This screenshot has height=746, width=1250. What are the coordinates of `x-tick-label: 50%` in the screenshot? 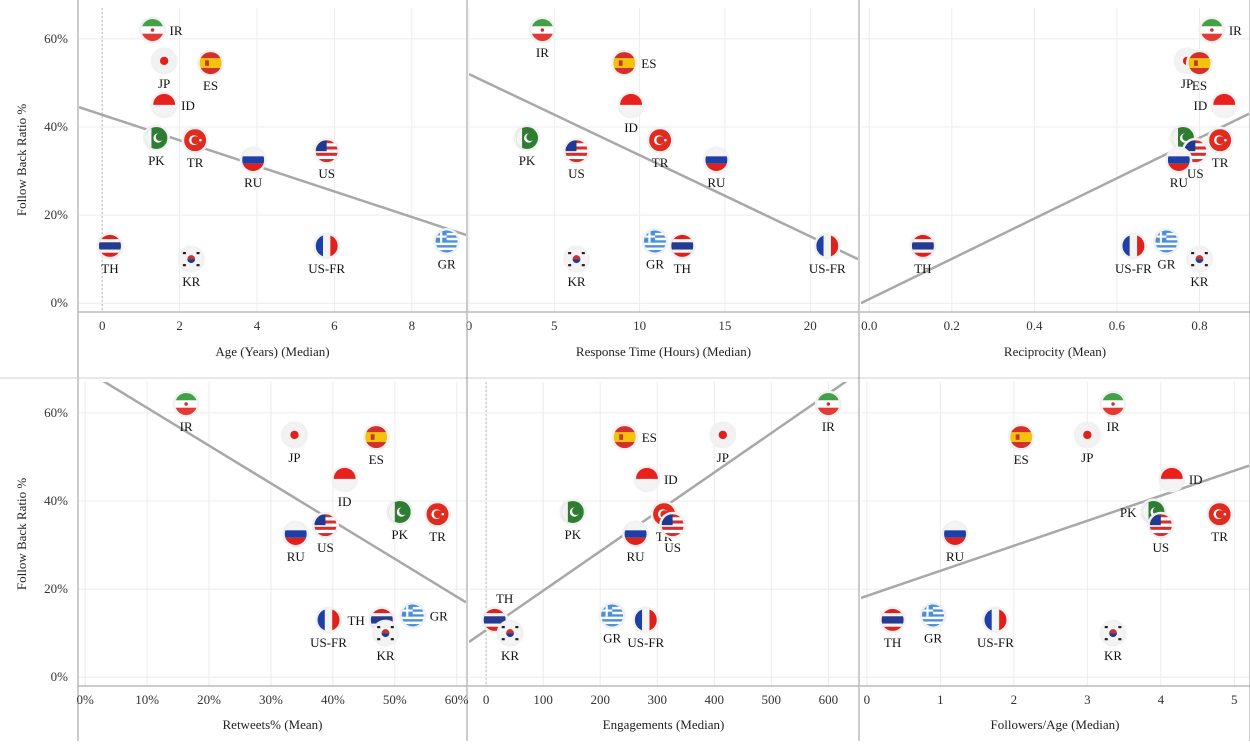 It's located at (395, 699).